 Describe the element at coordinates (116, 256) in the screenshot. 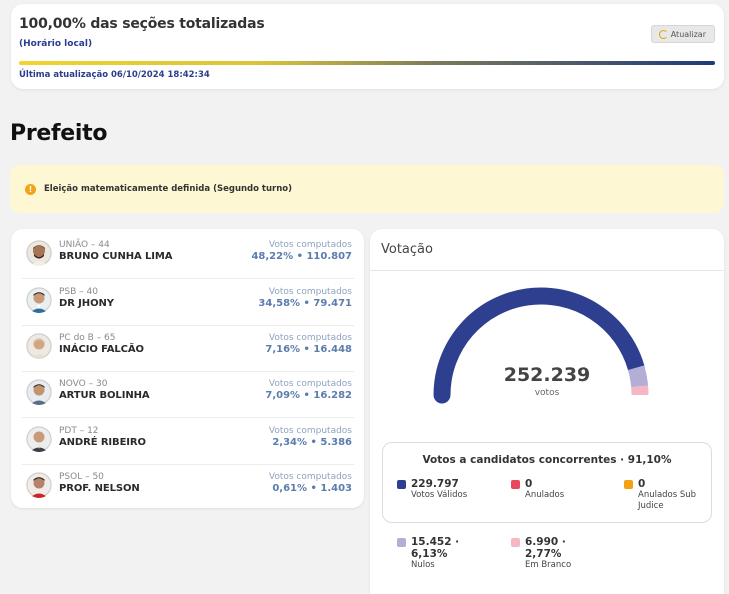

I see `candidate-name: BRUNO CUNHA LIMA` at that location.